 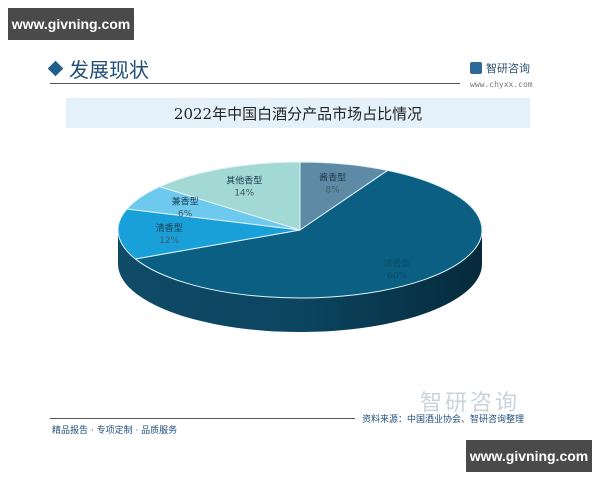 I want to click on header-divider, so click(x=255, y=83).